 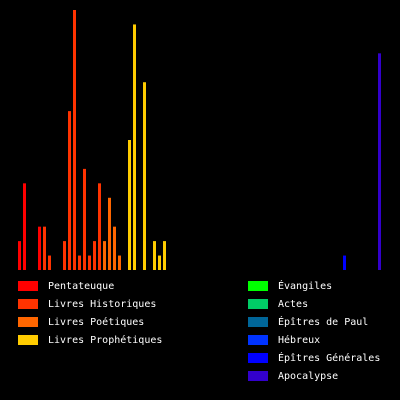 What do you see at coordinates (102, 304) in the screenshot?
I see `legend-label: Livres Historiques` at bounding box center [102, 304].